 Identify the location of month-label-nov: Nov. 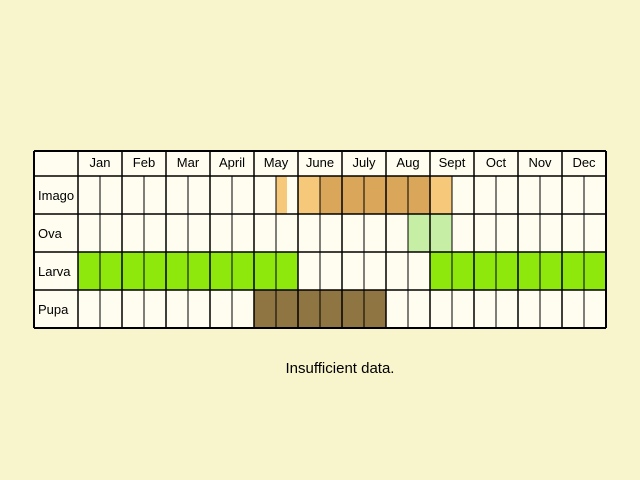
(540, 162).